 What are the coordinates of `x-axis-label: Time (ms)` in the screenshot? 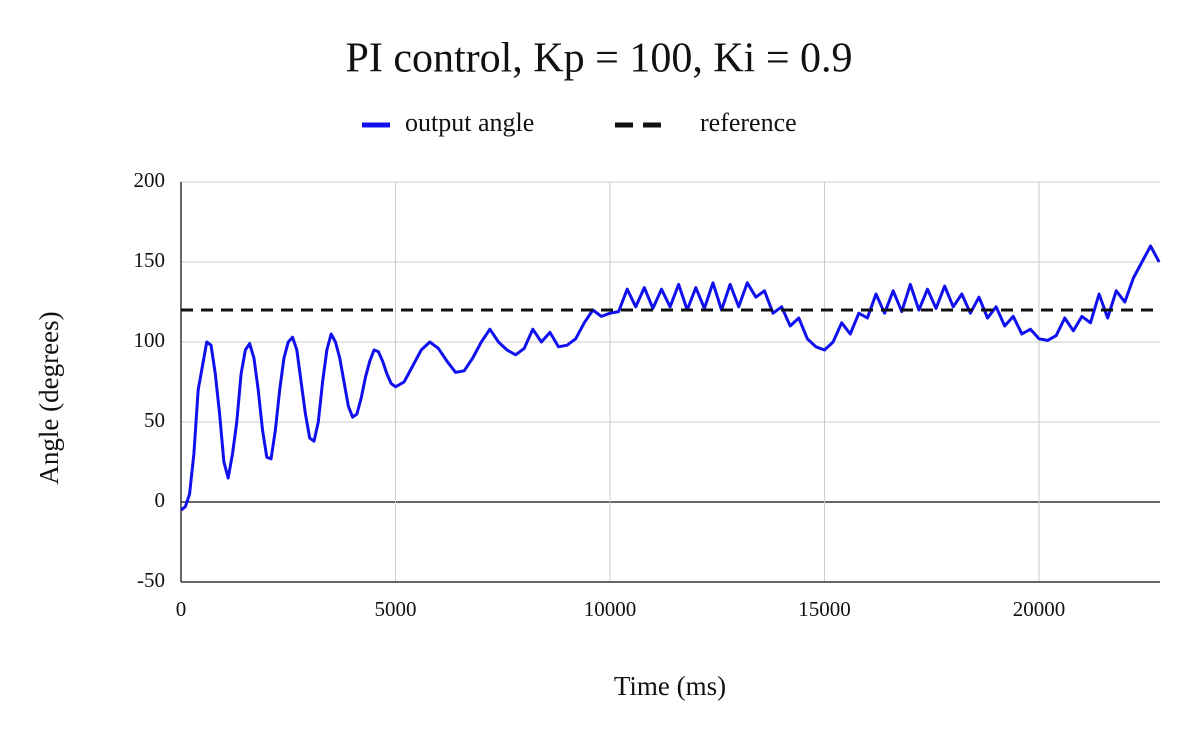 It's located at (670, 686).